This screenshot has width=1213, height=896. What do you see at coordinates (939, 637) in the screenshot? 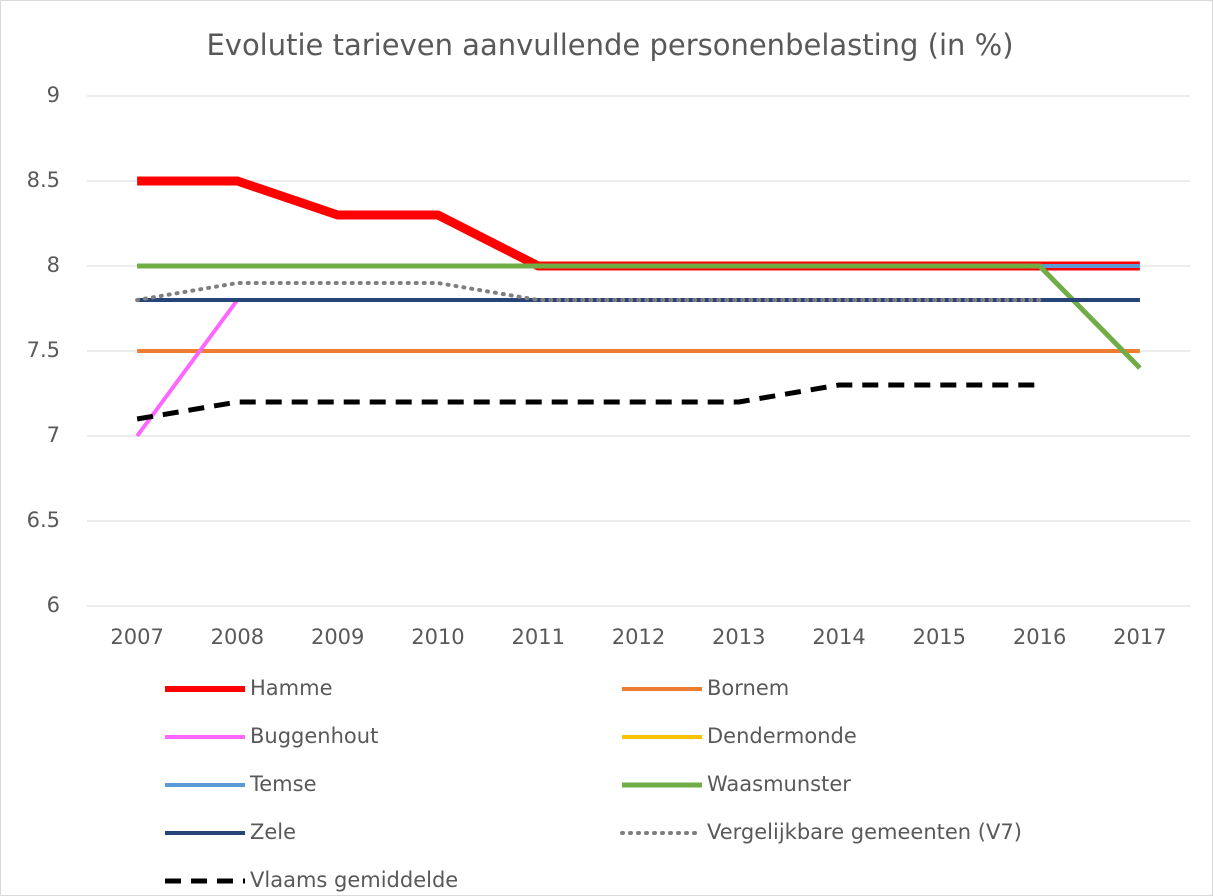
I see `x-tick-label: 2015` at bounding box center [939, 637].